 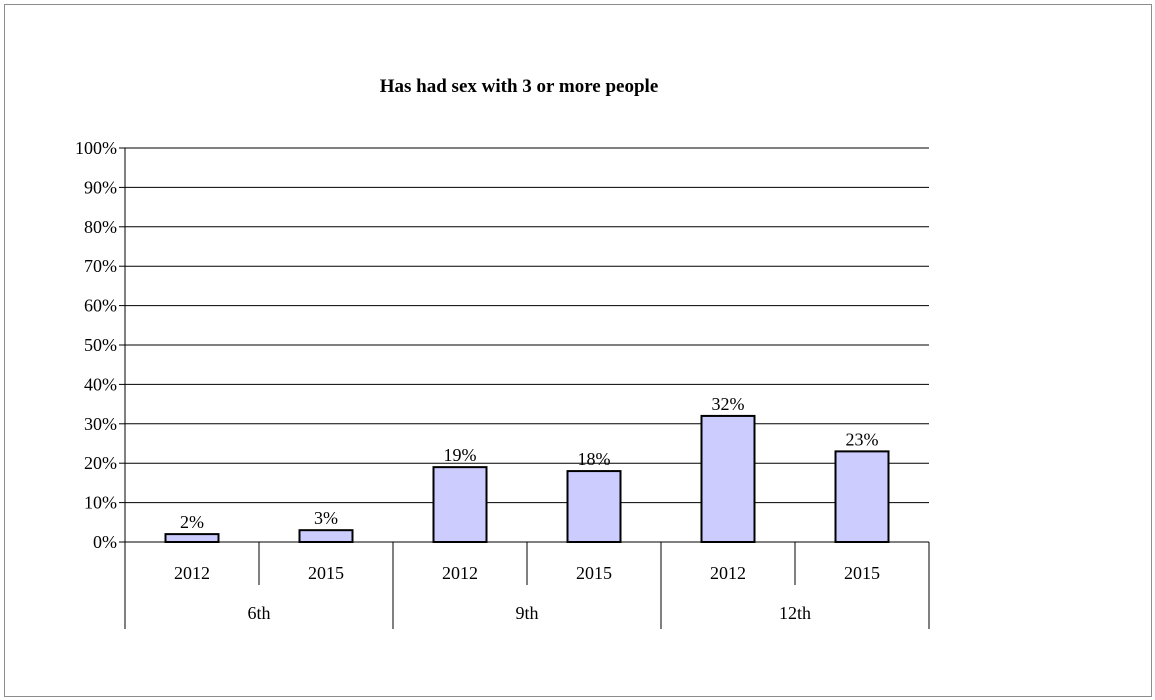 I want to click on x-group-label: 9th, so click(x=526, y=613).